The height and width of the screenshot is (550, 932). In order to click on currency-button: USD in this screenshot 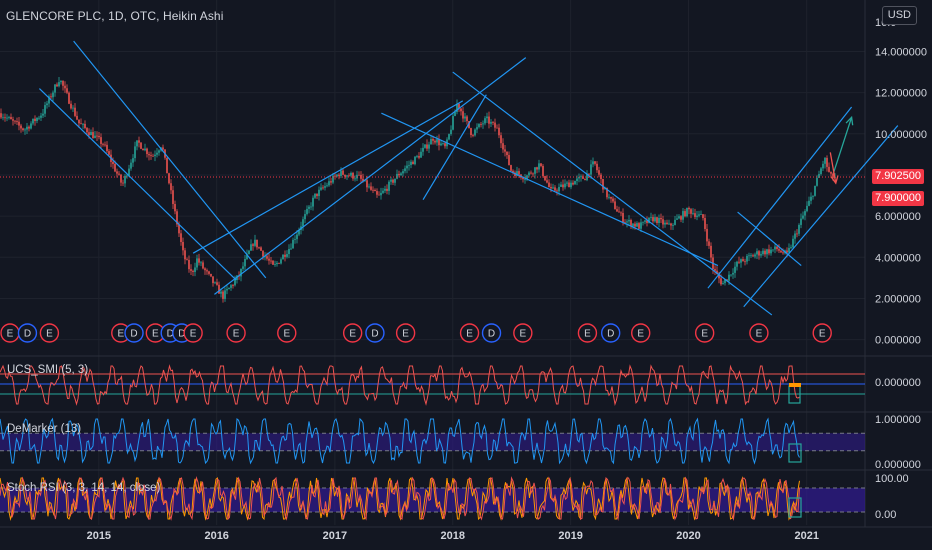, I will do `click(899, 15)`.